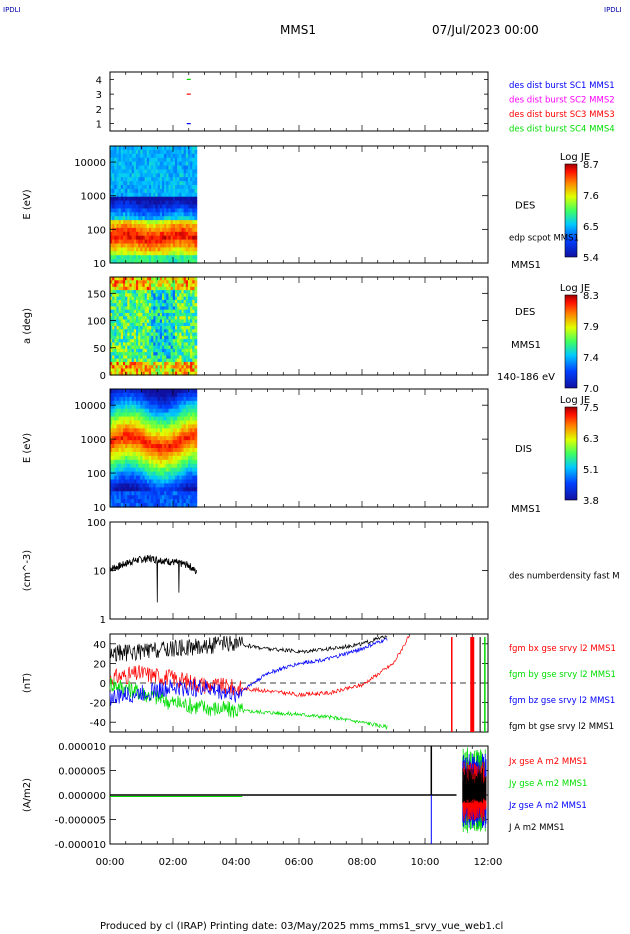 The image size is (630, 934). Describe the element at coordinates (474, 790) in the screenshot. I see `current-burst` at that location.